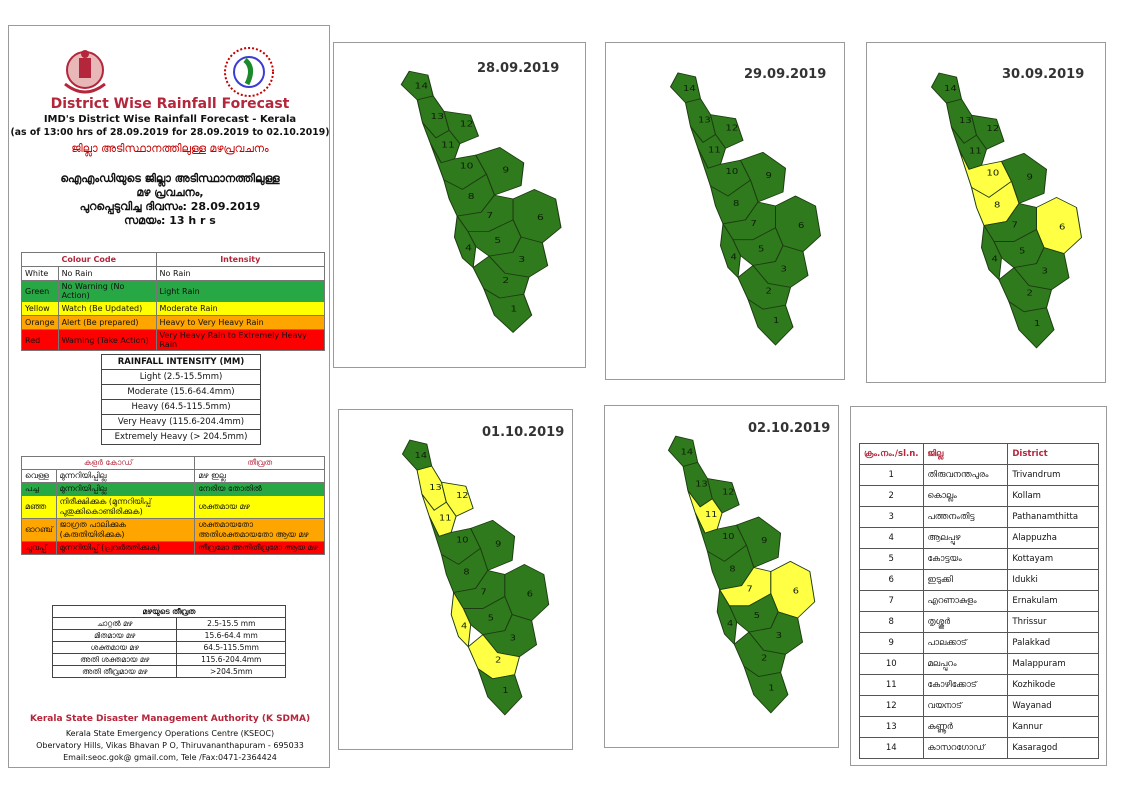 Image resolution: width=1123 pixels, height=794 pixels. What do you see at coordinates (725, 211) in the screenshot?
I see `forecast-map-day2: 14 13 12 11 10 9 8 7 6 5 4 3 2 1 29.09.2019` at bounding box center [725, 211].